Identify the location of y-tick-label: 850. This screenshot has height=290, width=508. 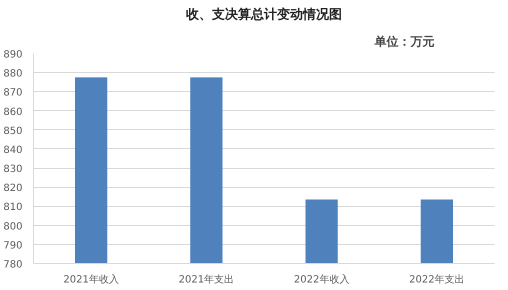
(13, 131).